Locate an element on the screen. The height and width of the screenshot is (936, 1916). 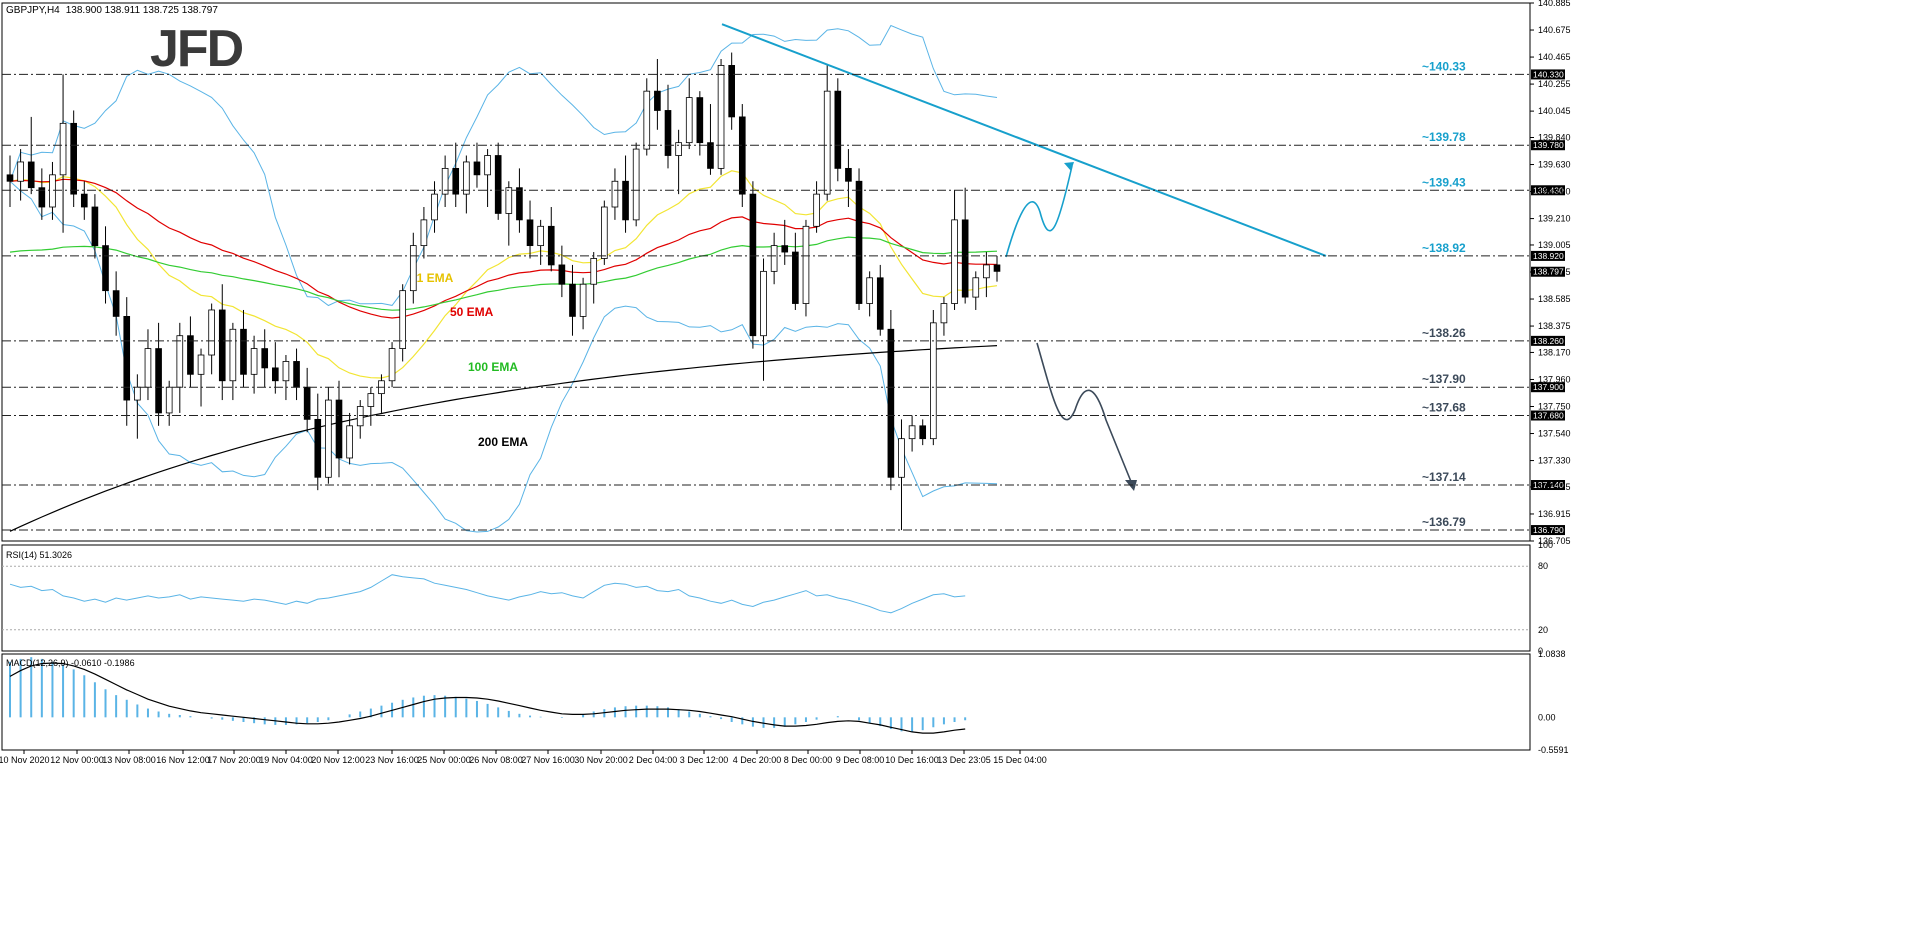
level-price-badge-text: 137.680 is located at coordinates (1548, 416).